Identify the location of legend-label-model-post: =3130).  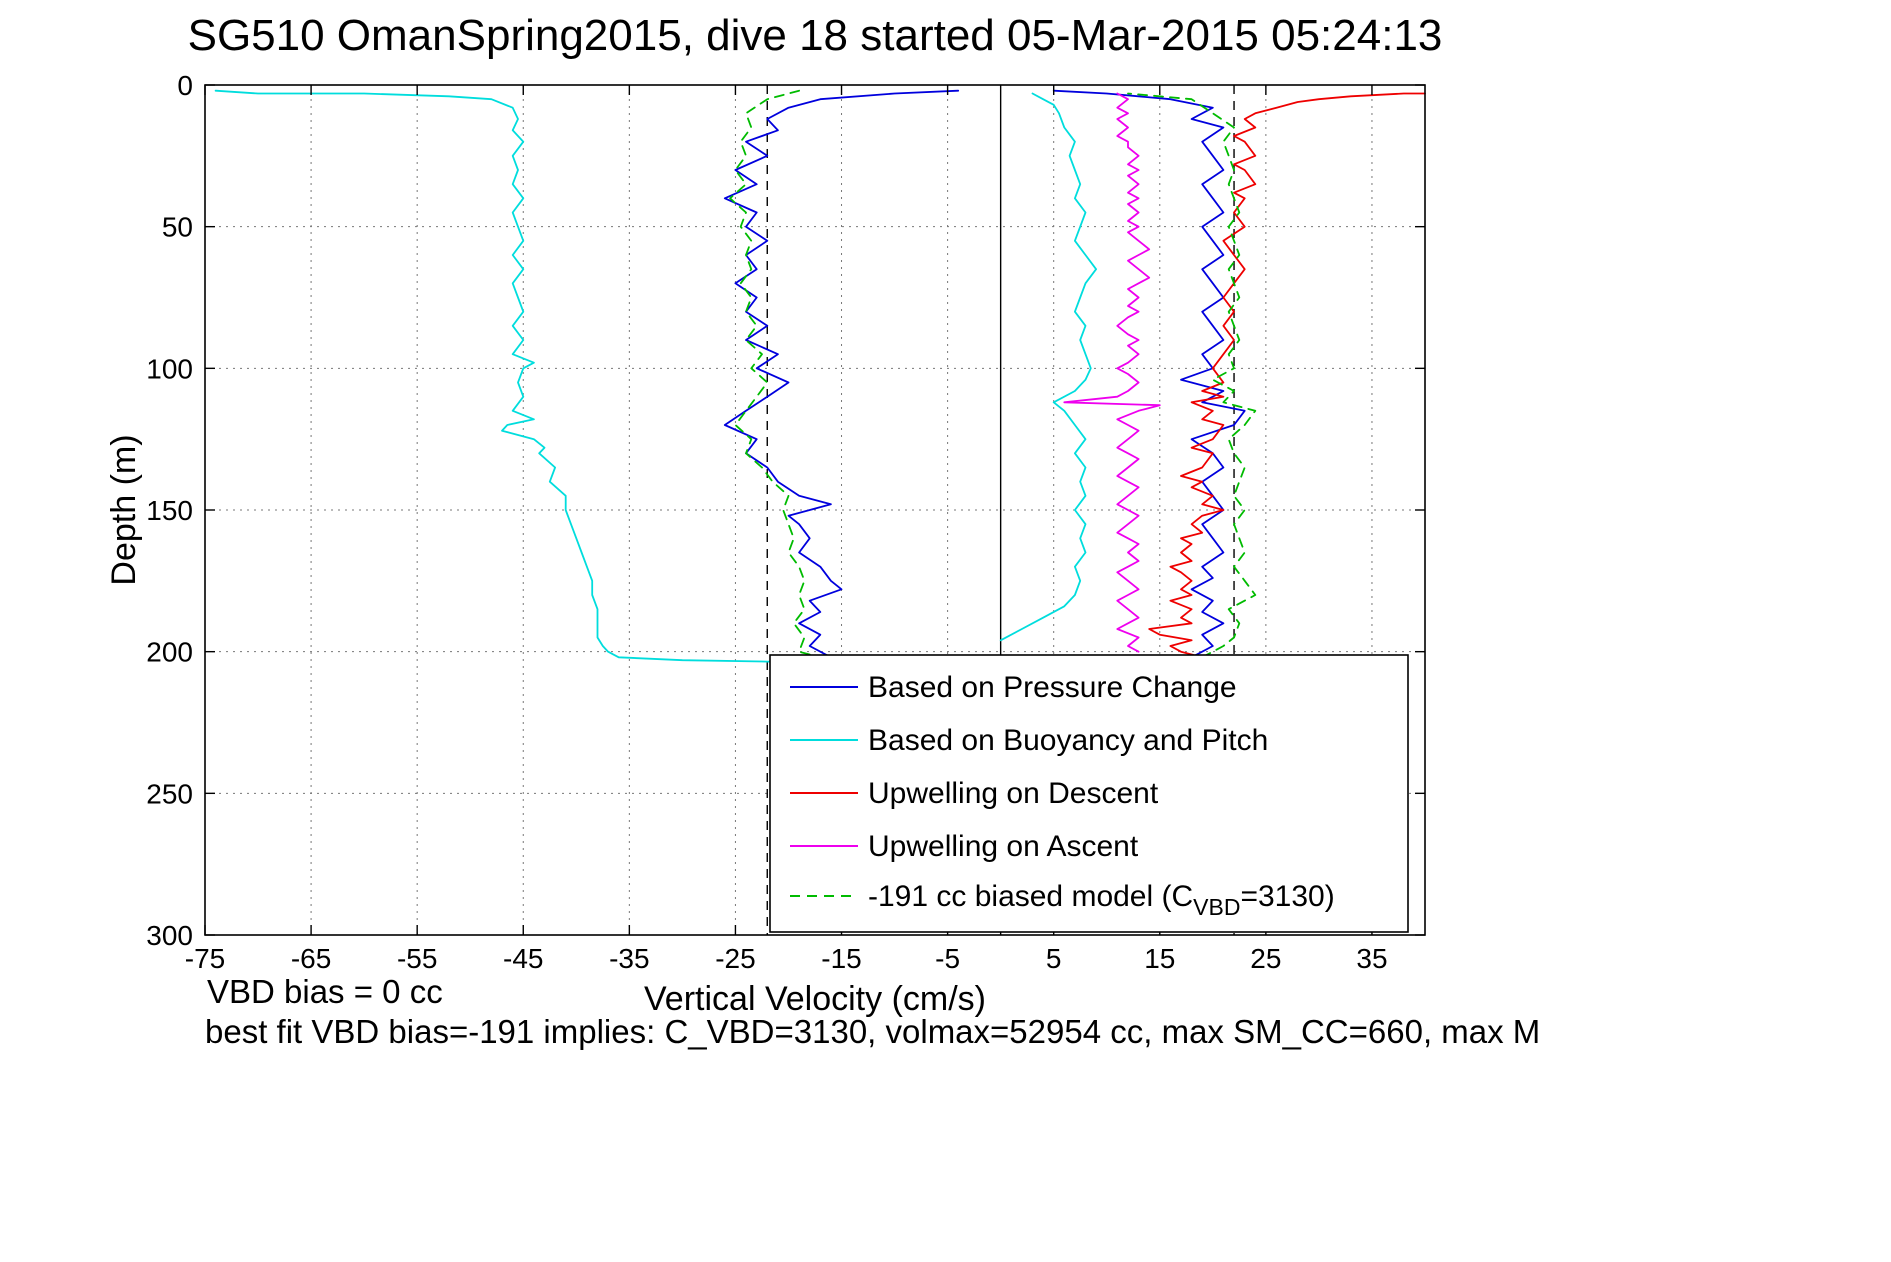
(1287, 896).